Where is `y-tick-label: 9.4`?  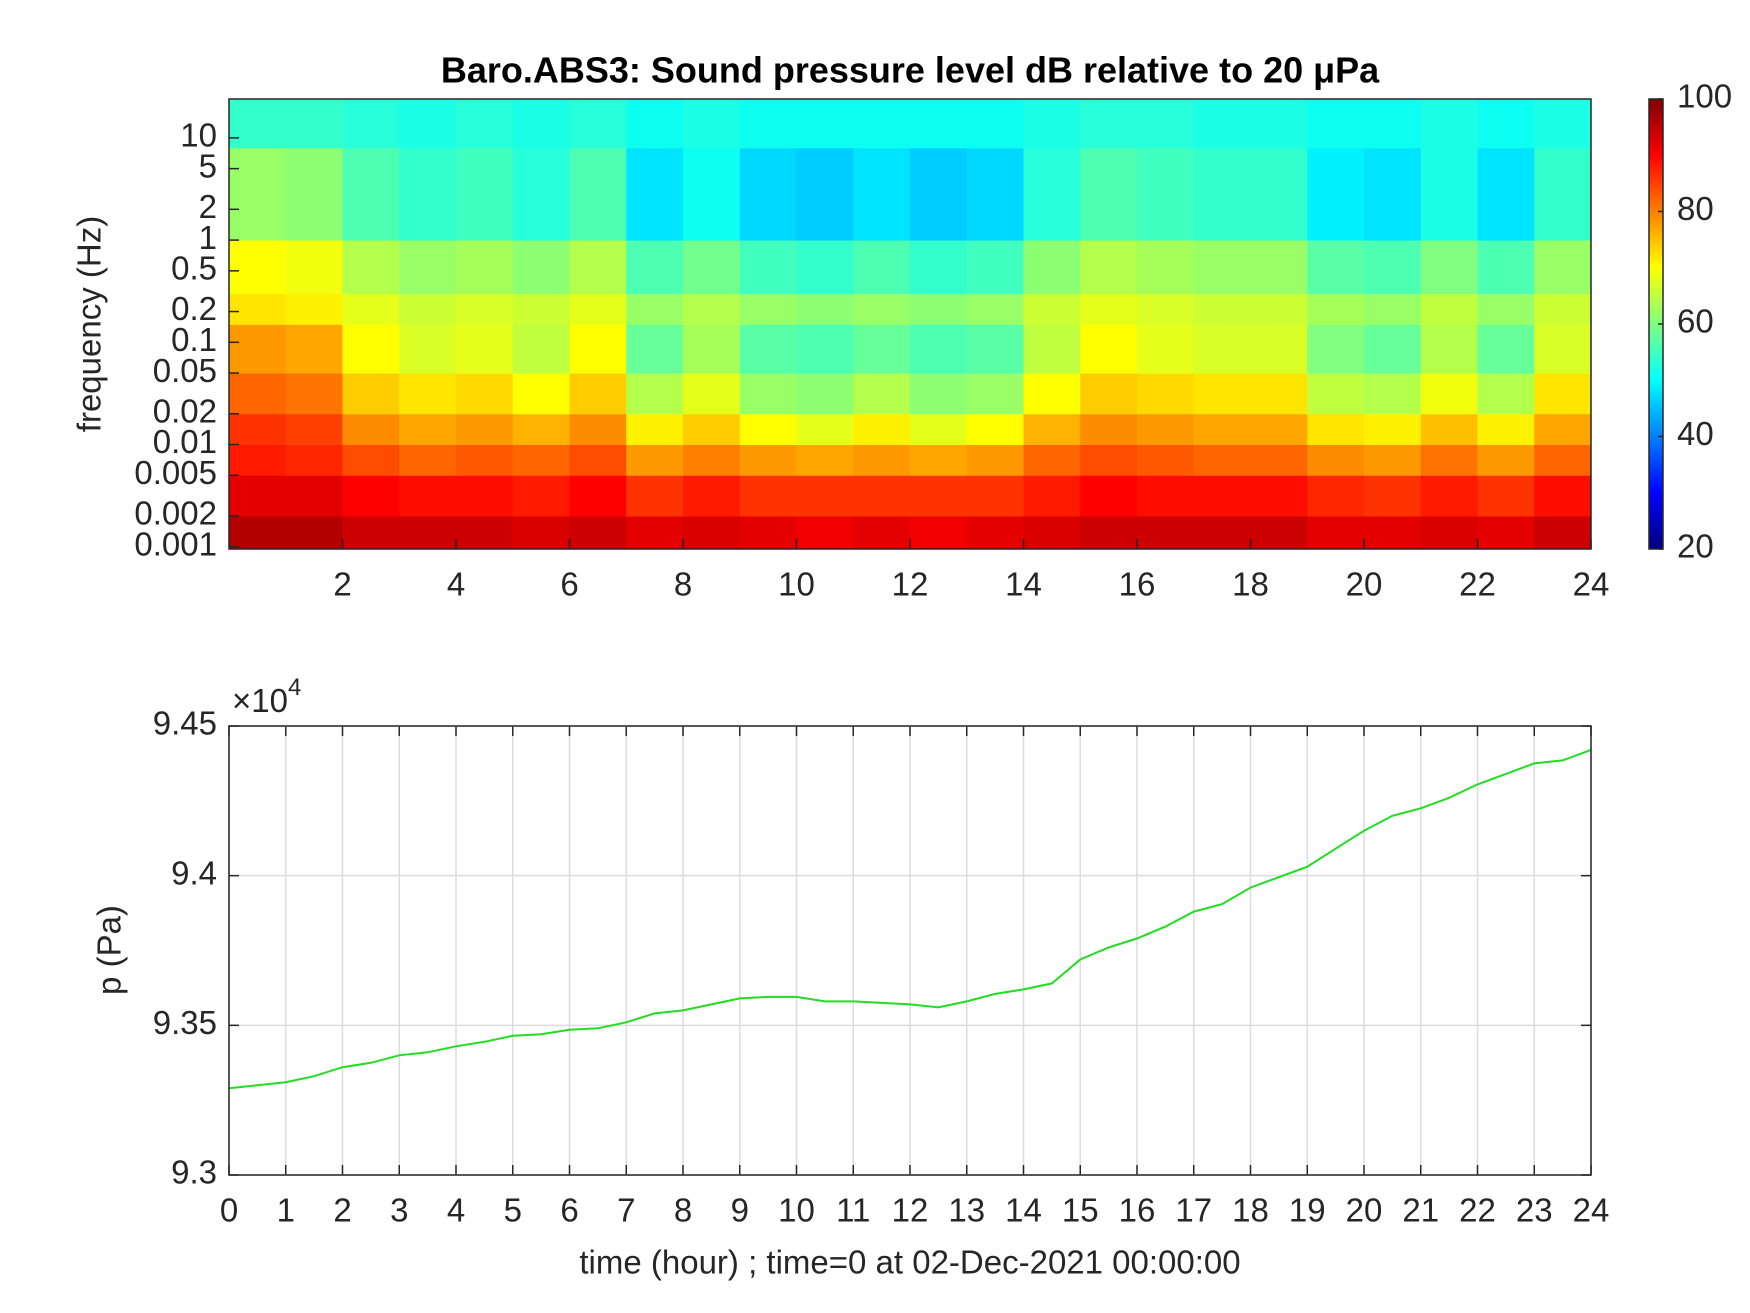 y-tick-label: 9.4 is located at coordinates (194, 872).